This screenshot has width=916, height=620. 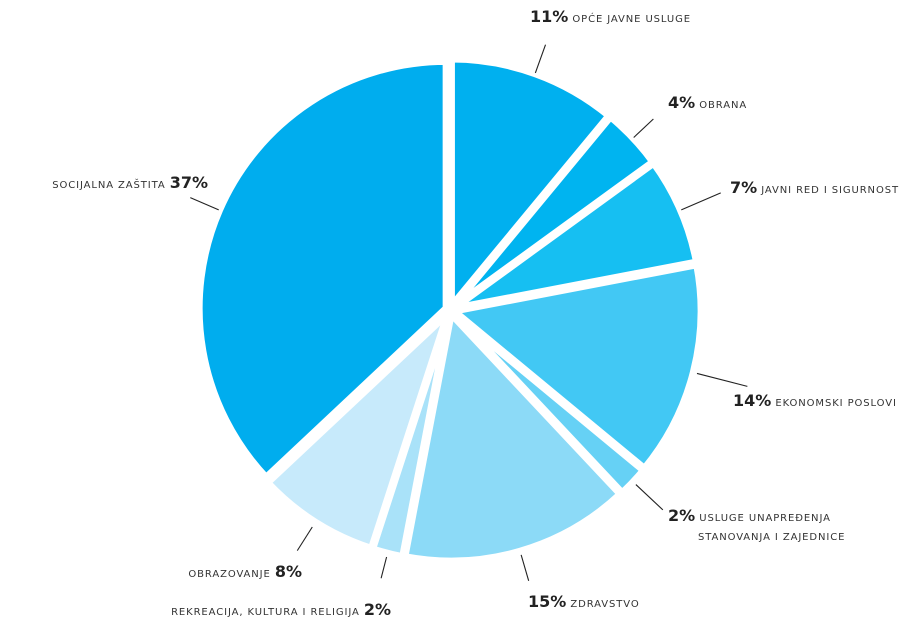 I want to click on slice-label: OBRAZOVANJE 8%, so click(x=245, y=571).